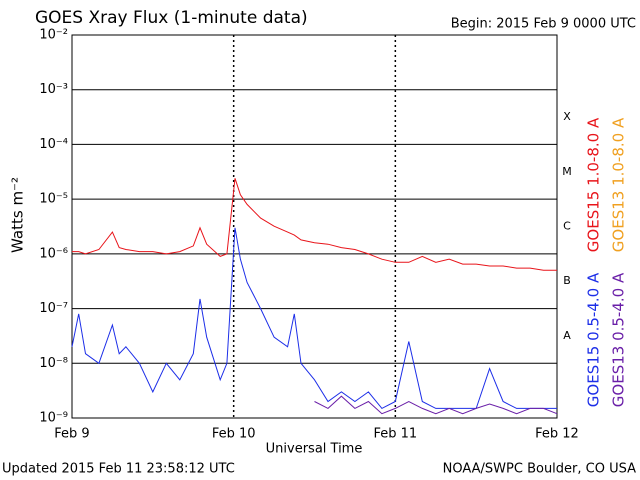  What do you see at coordinates (18, 215) in the screenshot?
I see `y-axis-label: Watts m⁻²` at bounding box center [18, 215].